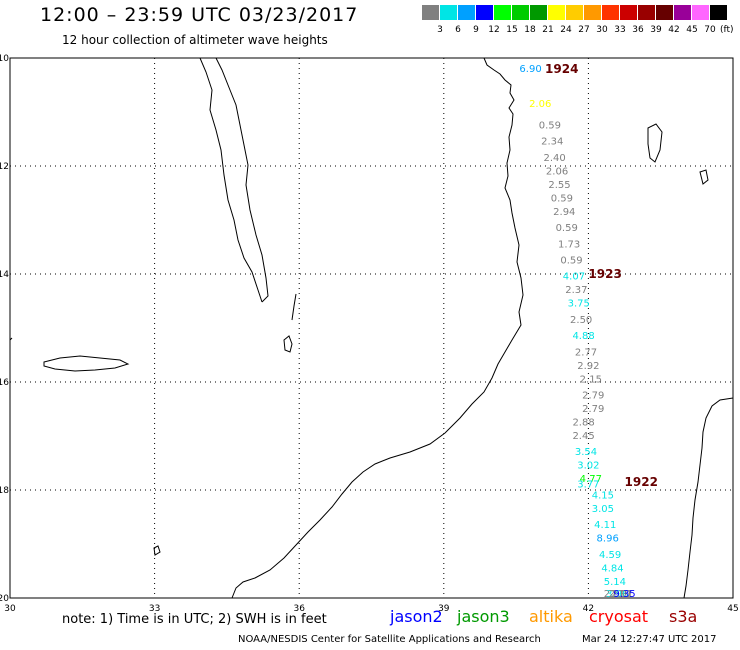 The width and height of the screenshot is (740, 650). What do you see at coordinates (708, 498) in the screenshot?
I see `madagascar-coastline` at bounding box center [708, 498].